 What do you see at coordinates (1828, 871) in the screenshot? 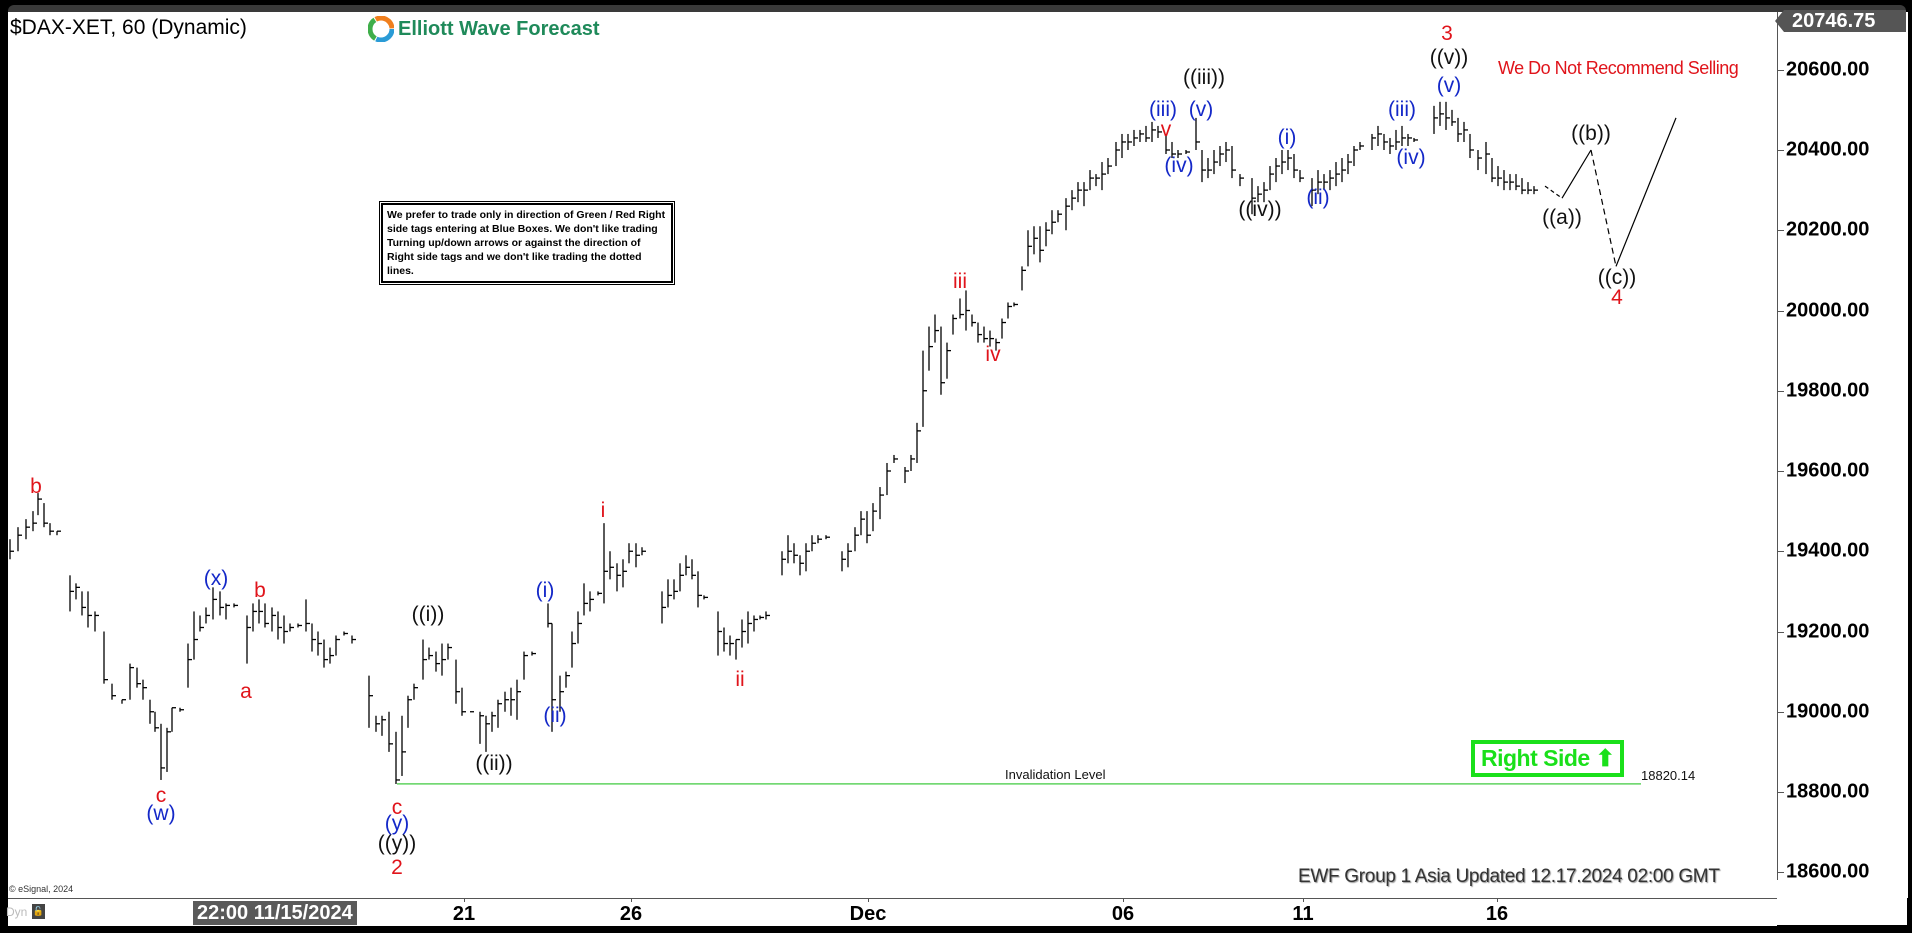
I see `price-tick-label: 18600.00` at bounding box center [1828, 871].